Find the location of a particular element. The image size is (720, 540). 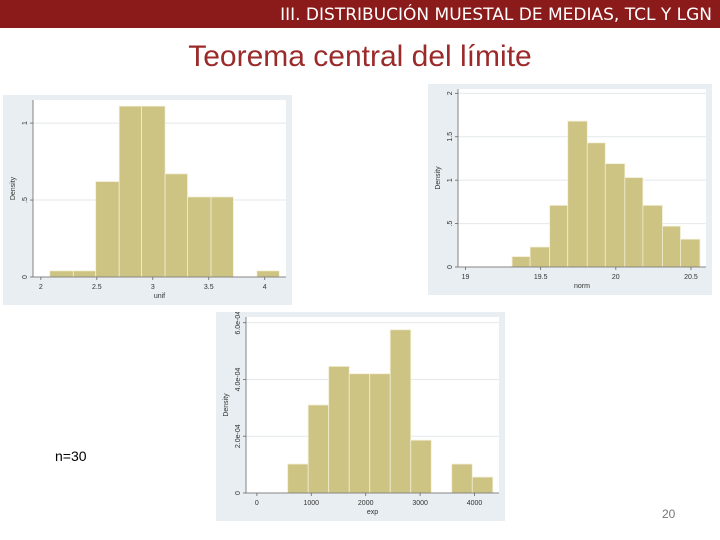

y-tick-label: 2 is located at coordinates (450, 93).